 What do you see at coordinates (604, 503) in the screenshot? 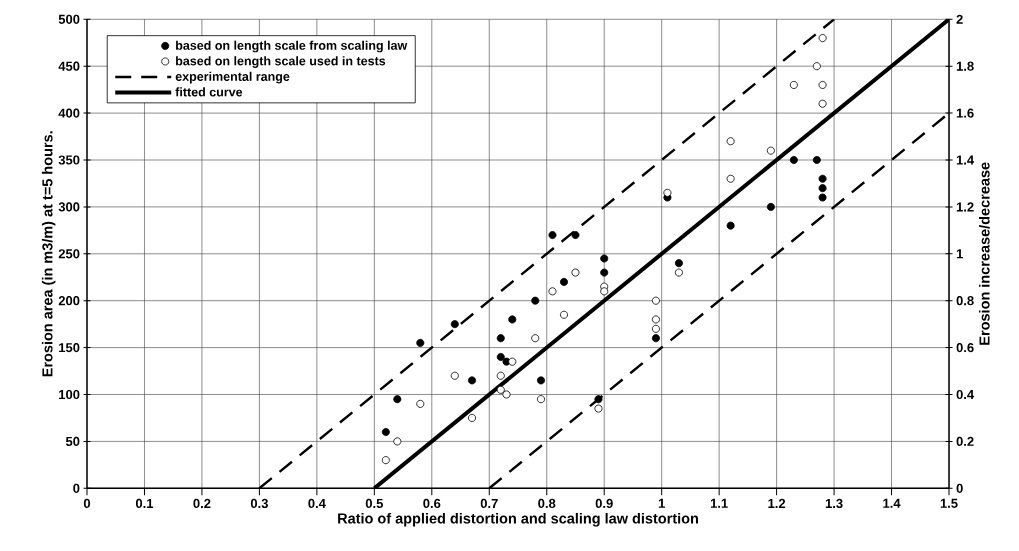
I see `x-tick-label: 0.9` at bounding box center [604, 503].